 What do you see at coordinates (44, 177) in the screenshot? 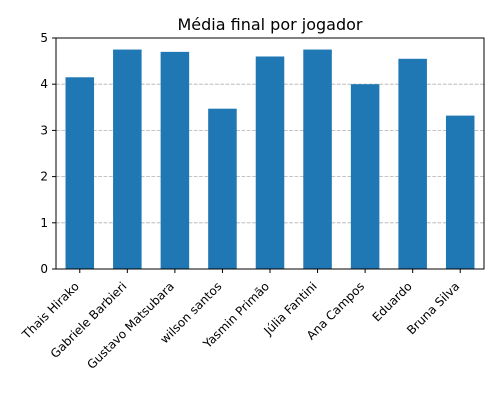
I see `y-tick-label: 2` at bounding box center [44, 177].